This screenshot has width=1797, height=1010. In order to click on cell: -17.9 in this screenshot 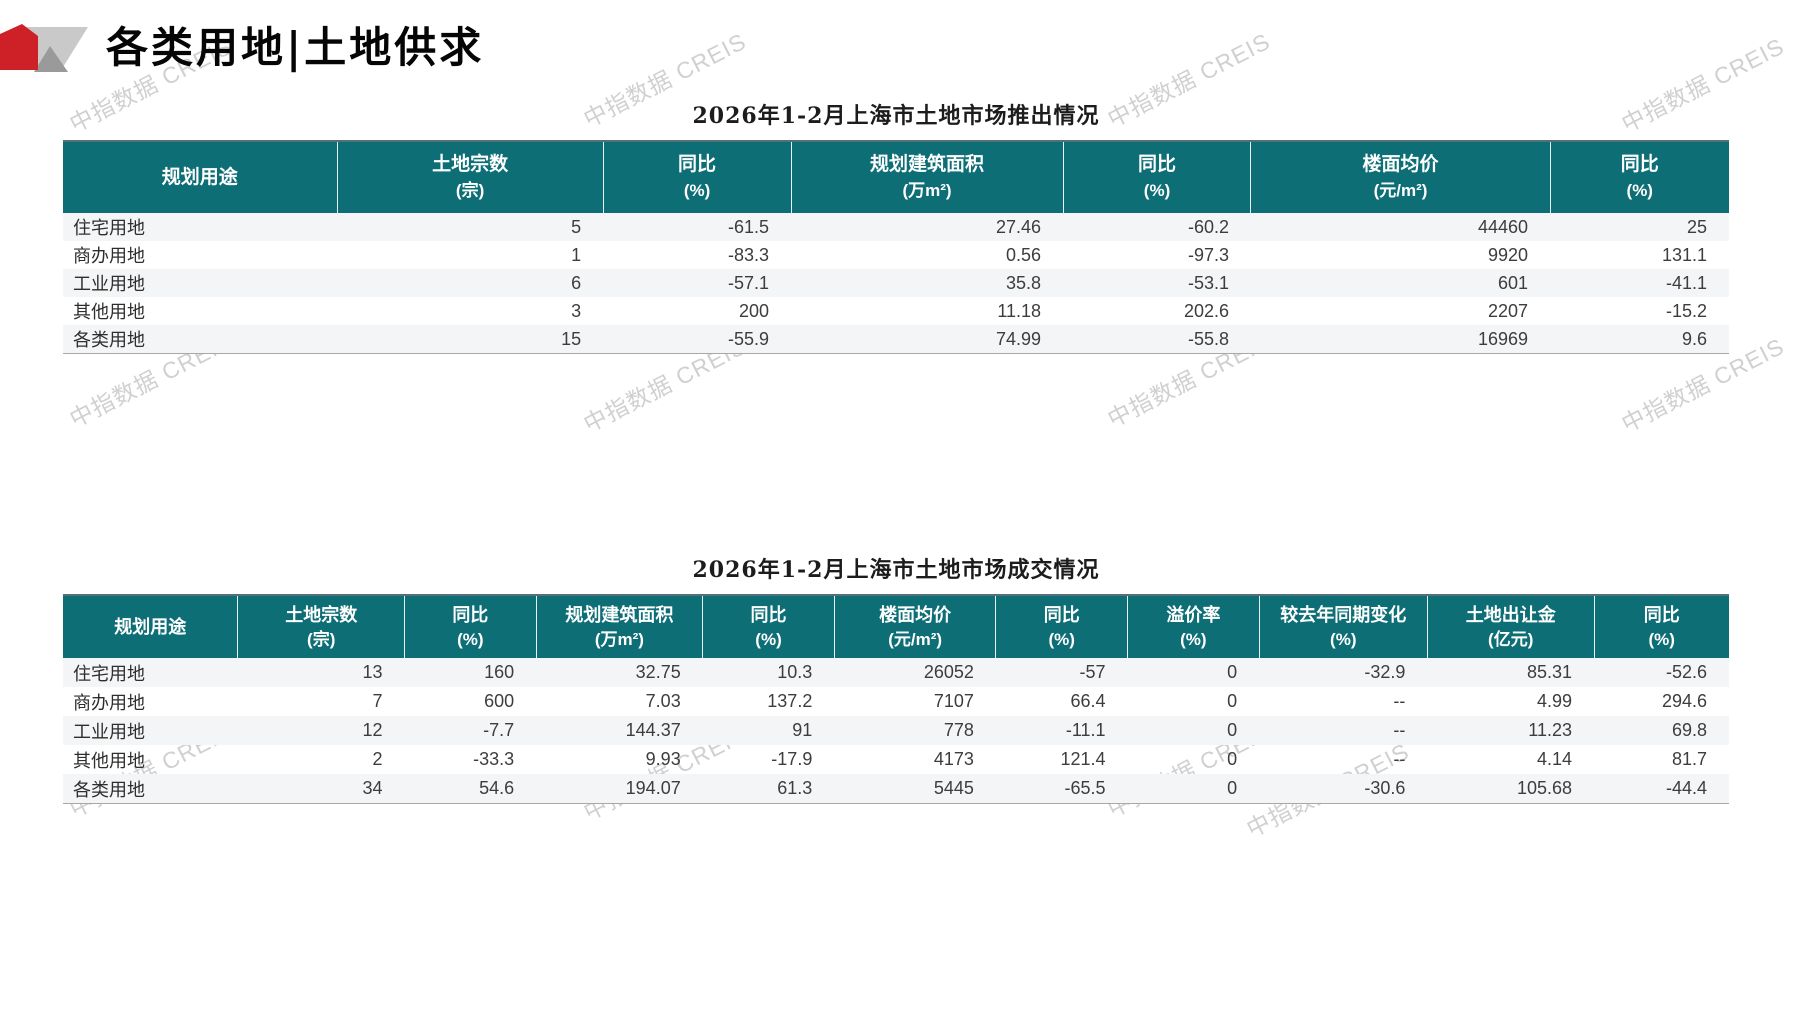, I will do `click(792, 759)`.